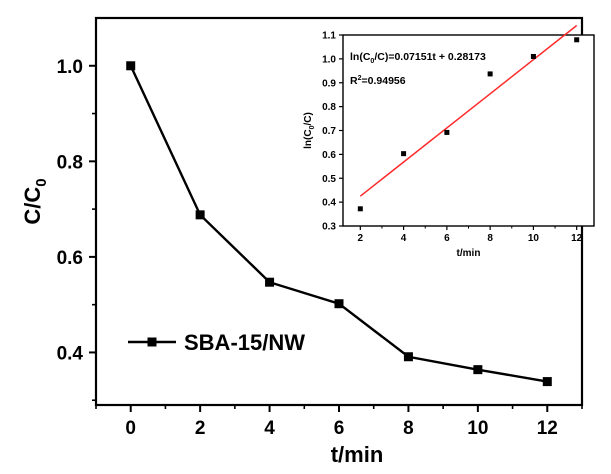  I want to click on main-y-axis-label-sub: 0, so click(41, 182).